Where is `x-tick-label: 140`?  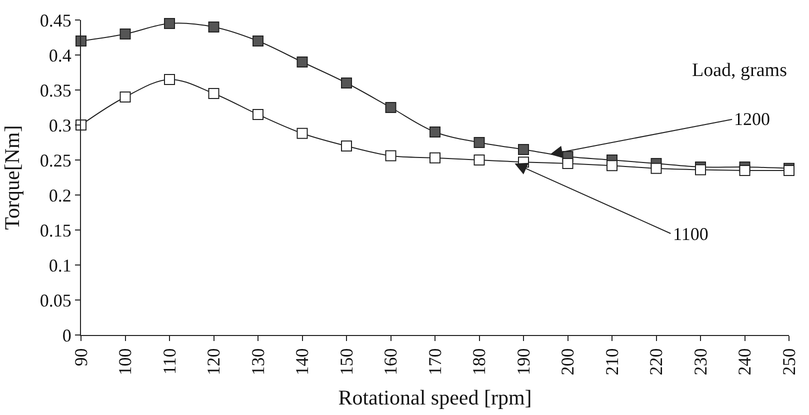 x-tick-label: 140 is located at coordinates (302, 362).